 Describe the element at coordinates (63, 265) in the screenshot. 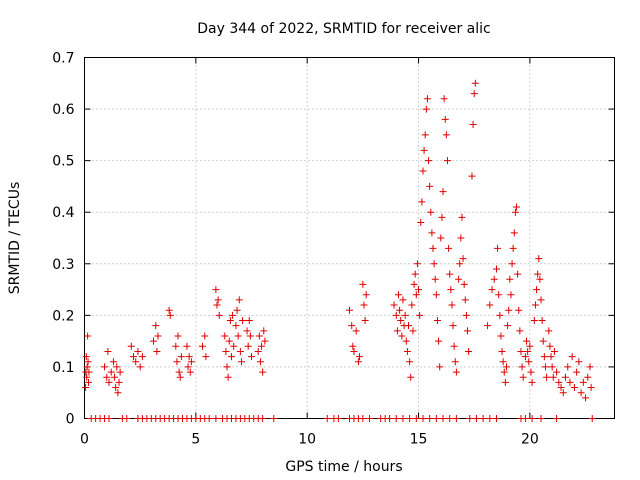

I see `y-tick-label: 0.3` at that location.